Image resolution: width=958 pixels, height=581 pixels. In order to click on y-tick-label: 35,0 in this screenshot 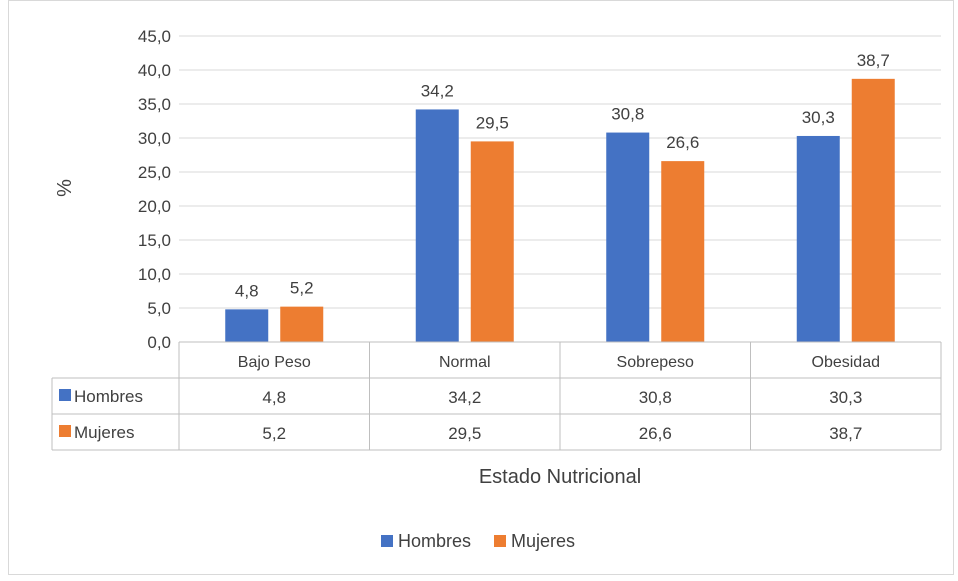, I will do `click(154, 104)`.